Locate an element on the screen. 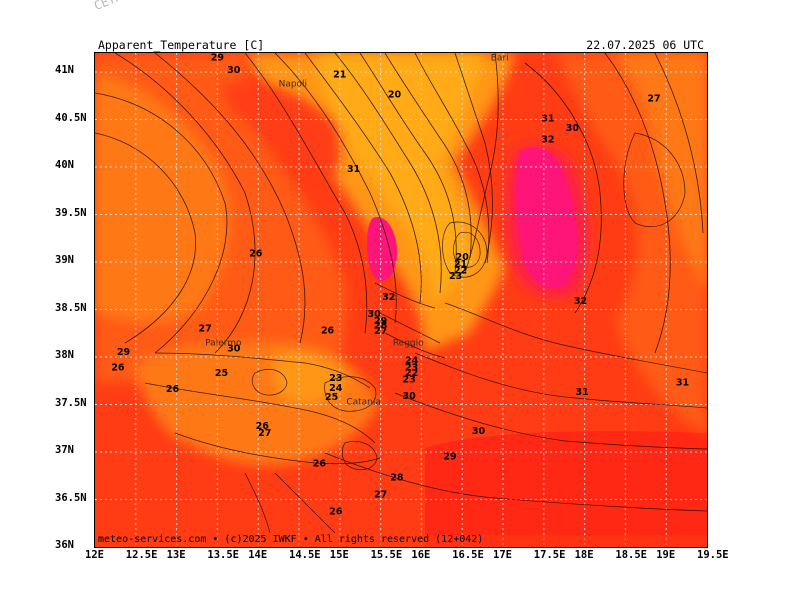 This screenshot has height=600, width=800. city-label: Catania is located at coordinates (363, 403).